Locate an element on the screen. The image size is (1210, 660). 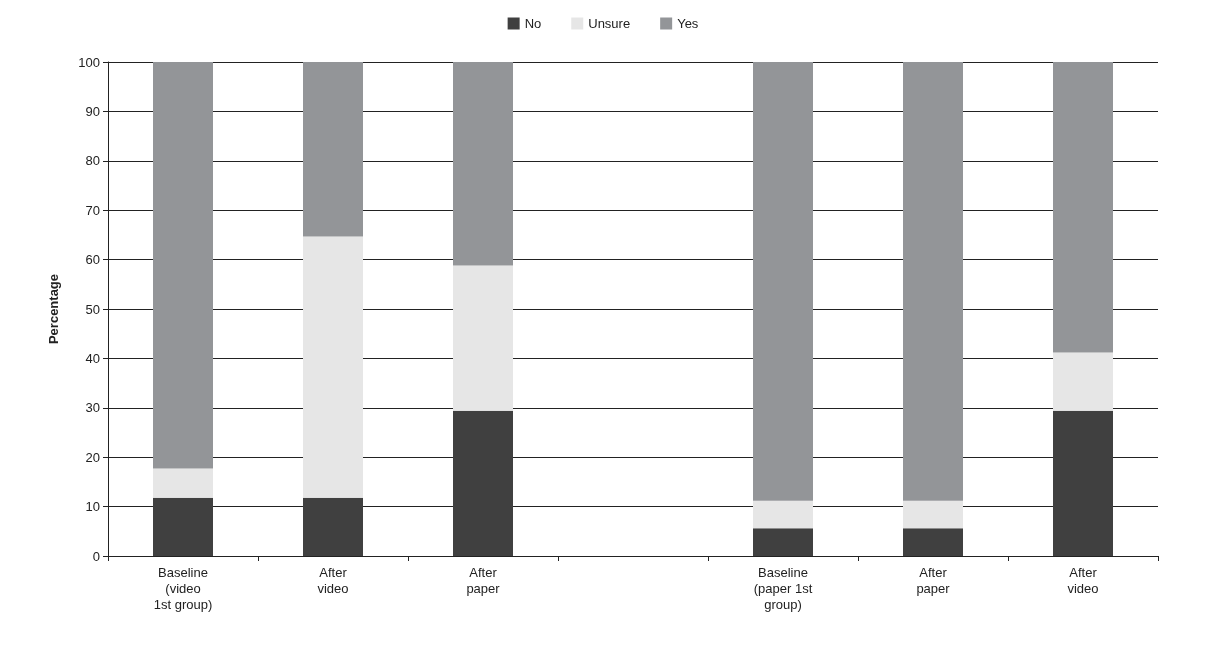
y-tick-label: 80 is located at coordinates (92, 161).